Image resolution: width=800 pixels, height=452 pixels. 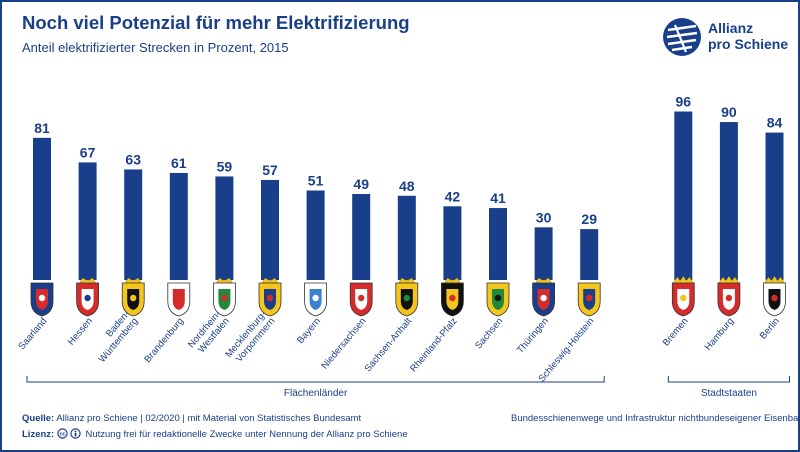 What do you see at coordinates (407, 297) in the screenshot?
I see `coat-of-arms-sachsen-anhalt-icon` at bounding box center [407, 297].